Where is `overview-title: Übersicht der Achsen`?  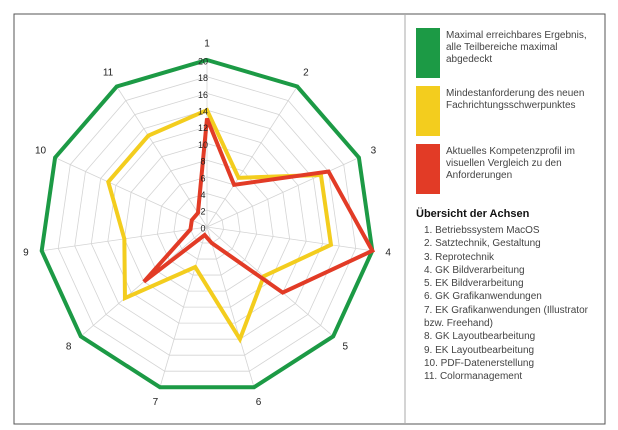
overview-title: Übersicht der Achsen is located at coordinates (473, 214).